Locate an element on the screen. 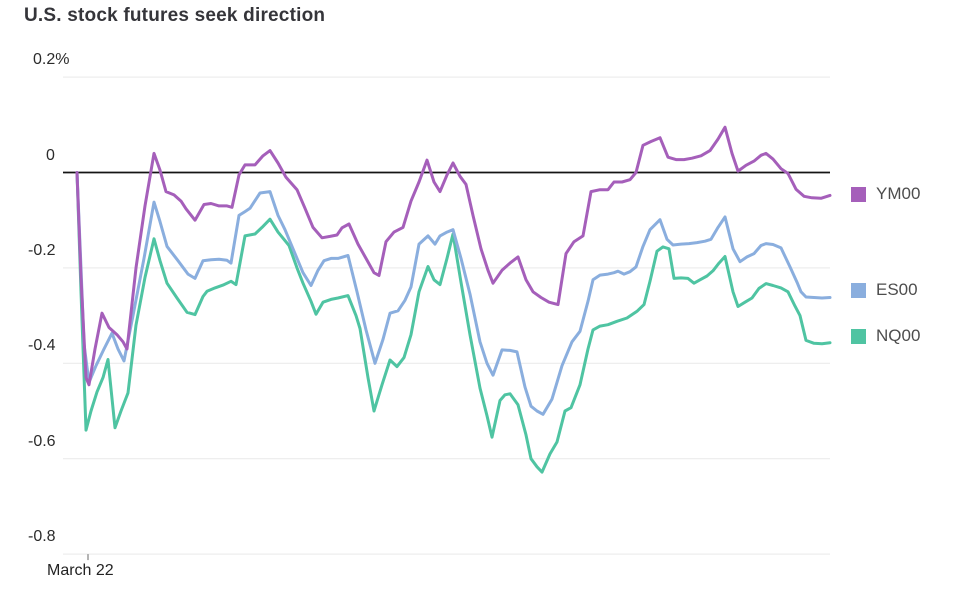 The height and width of the screenshot is (593, 961). chart-title: U.S. stock futures seek direction is located at coordinates (175, 15).